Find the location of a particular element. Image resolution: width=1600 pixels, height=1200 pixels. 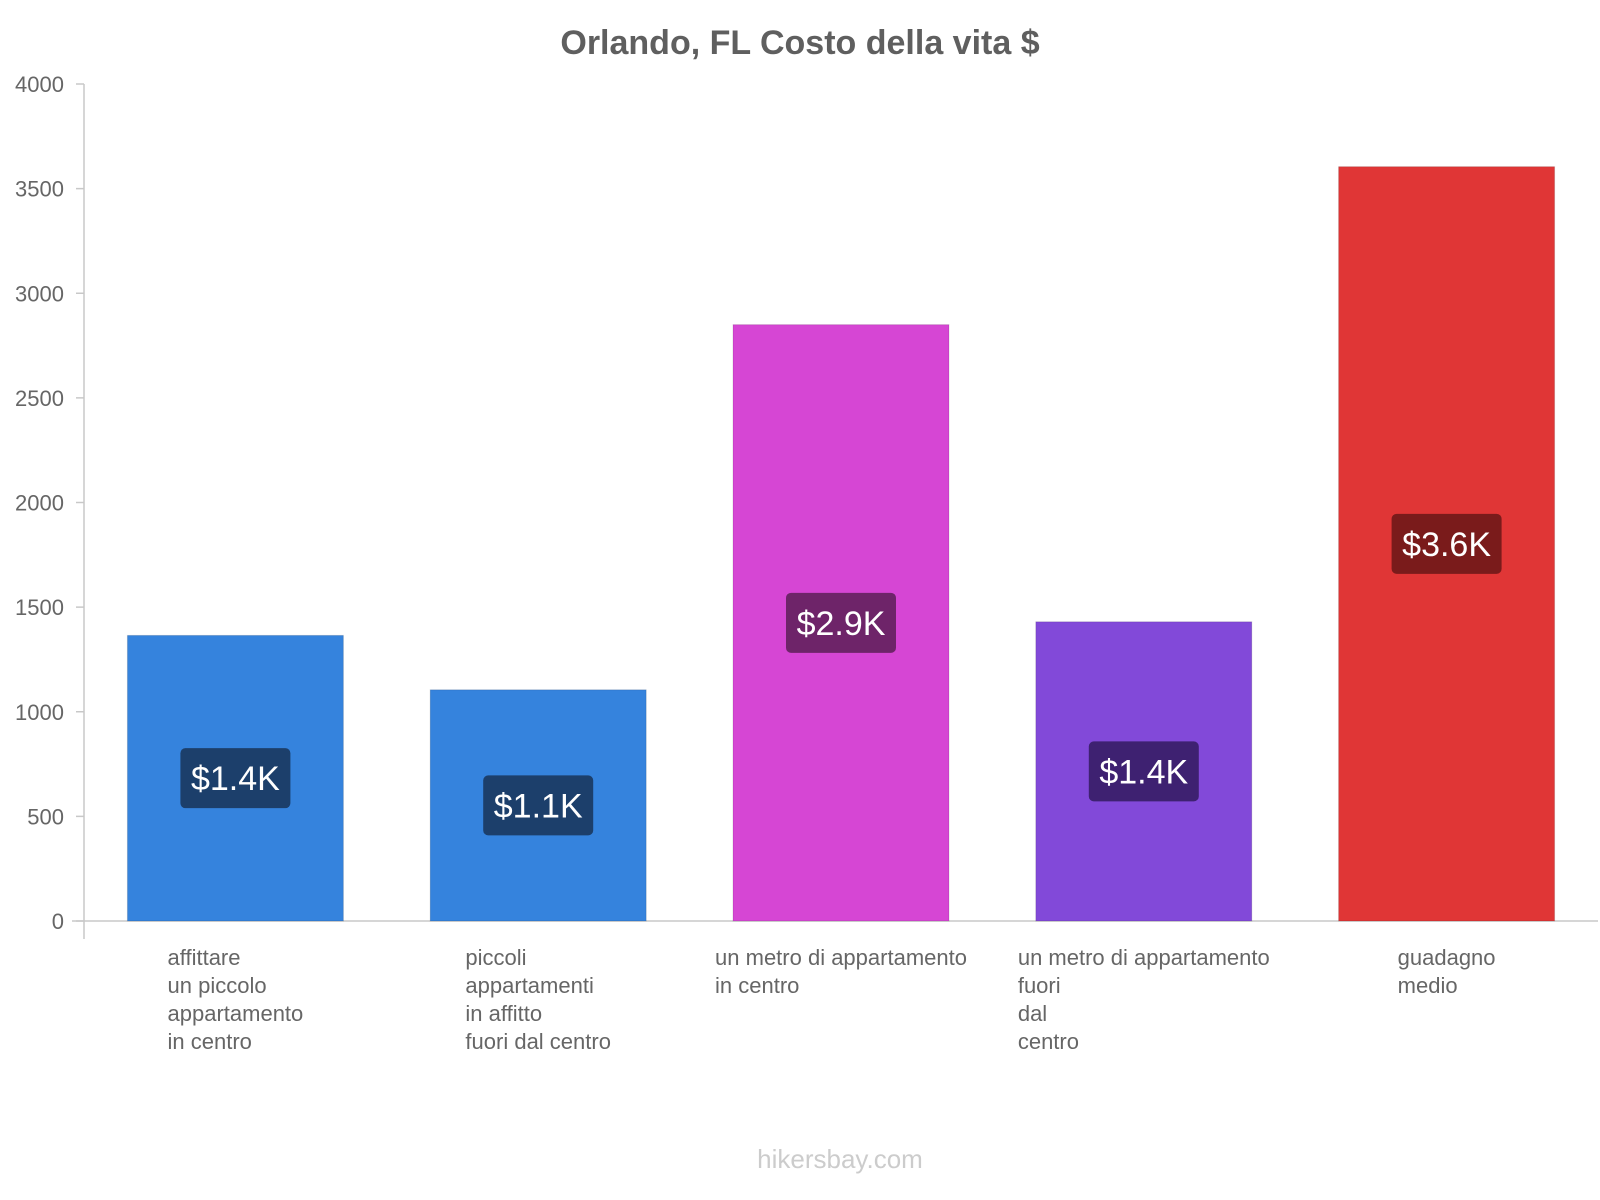

y-tick-label: 0 is located at coordinates (58, 921).